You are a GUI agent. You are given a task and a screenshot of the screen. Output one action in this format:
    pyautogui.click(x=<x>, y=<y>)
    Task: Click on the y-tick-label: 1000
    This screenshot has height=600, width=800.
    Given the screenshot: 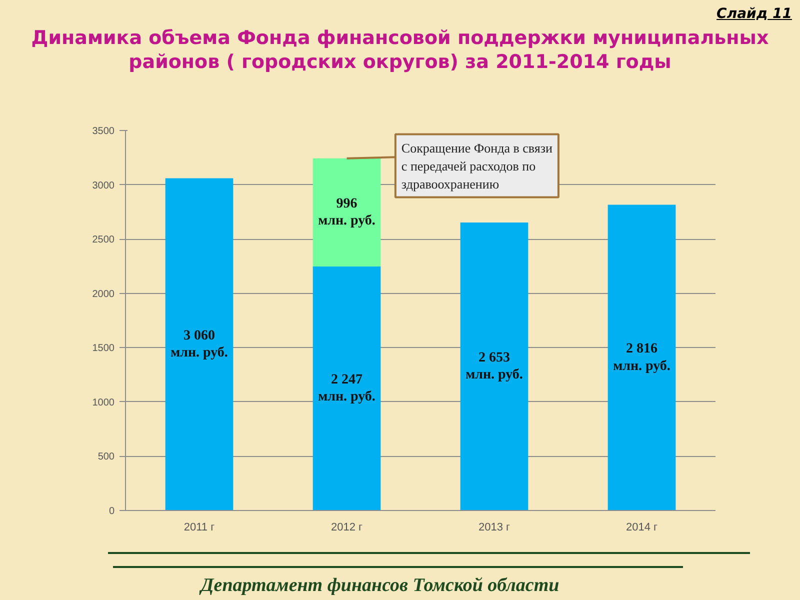 What is the action you would take?
    pyautogui.click(x=103, y=402)
    